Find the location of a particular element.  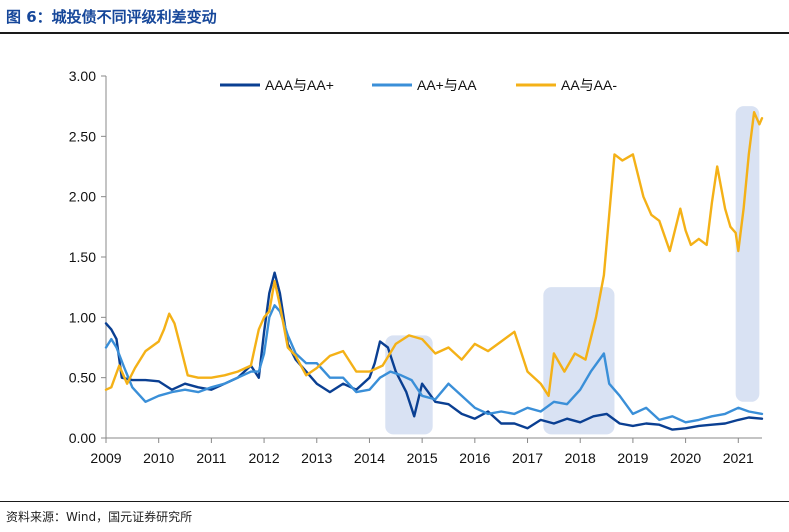

y-tick-label: 0.50 is located at coordinates (82, 378).